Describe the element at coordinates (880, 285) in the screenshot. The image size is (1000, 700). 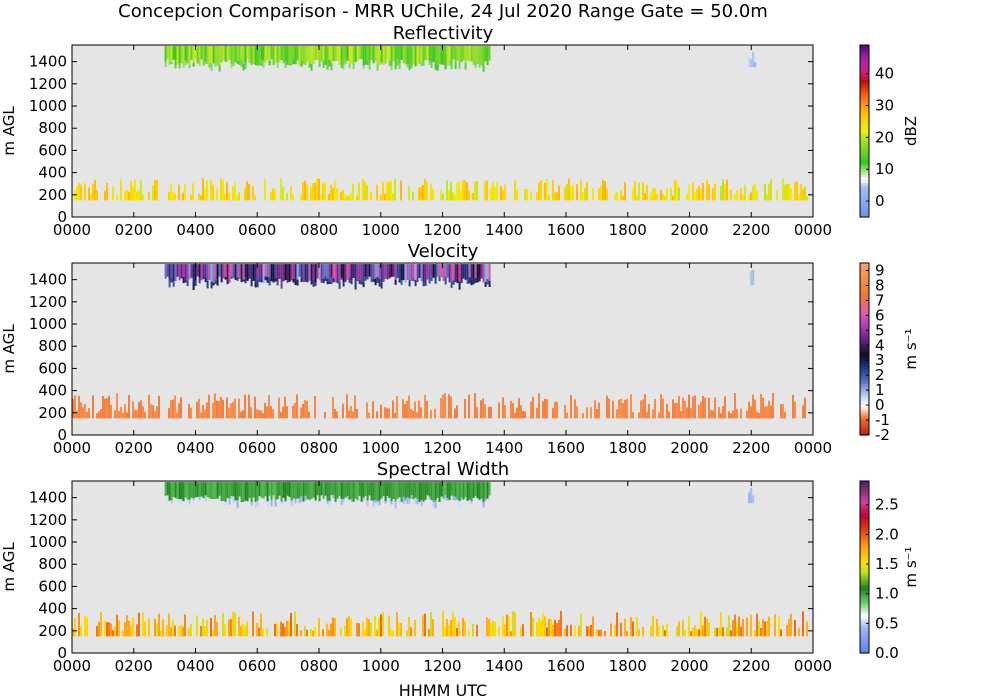
I see `colorbar-tick-label: 8` at that location.